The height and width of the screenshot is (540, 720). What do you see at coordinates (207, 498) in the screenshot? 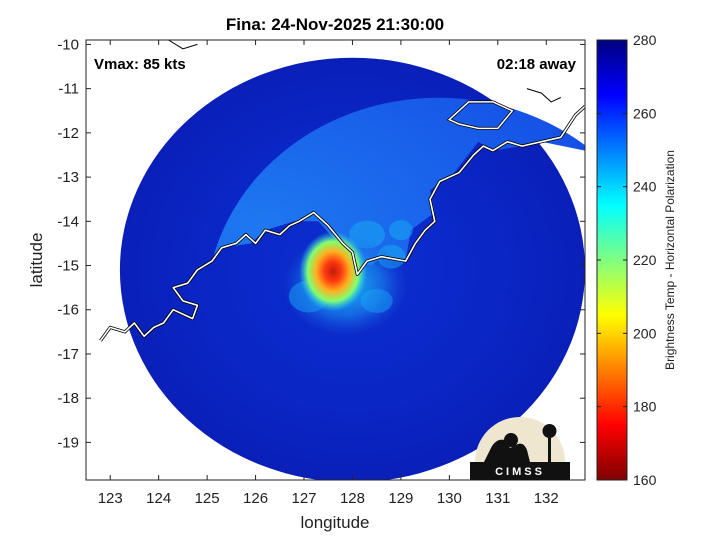
I see `x-tick-label: 125` at bounding box center [207, 498].